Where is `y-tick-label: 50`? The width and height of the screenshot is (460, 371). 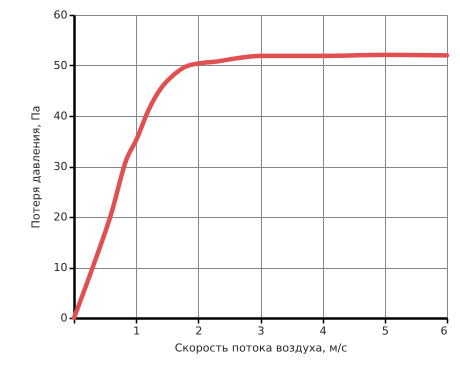 y-tick-label: 50 is located at coordinates (61, 65).